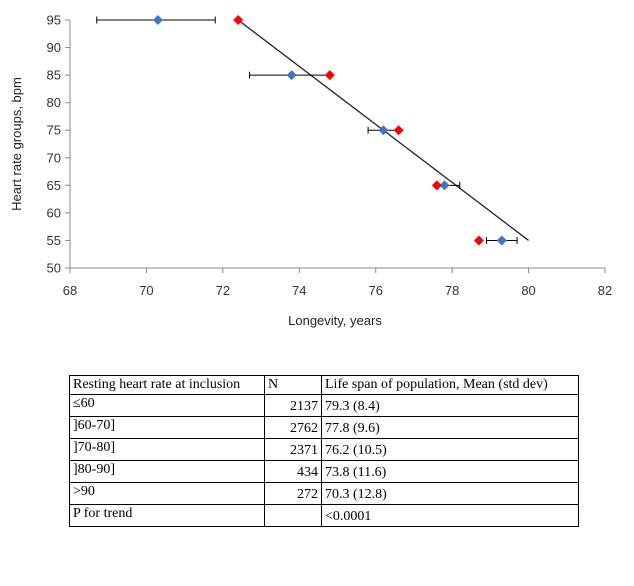 This screenshot has height=586, width=634. What do you see at coordinates (167, 515) in the screenshot?
I see `row-label: P for trend` at bounding box center [167, 515].